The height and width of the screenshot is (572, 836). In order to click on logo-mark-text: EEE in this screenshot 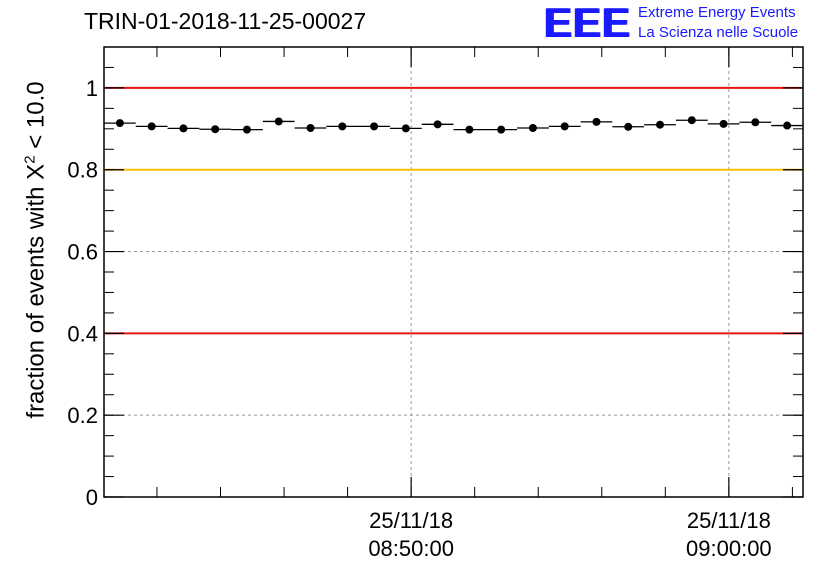, I will do `click(587, 23)`.